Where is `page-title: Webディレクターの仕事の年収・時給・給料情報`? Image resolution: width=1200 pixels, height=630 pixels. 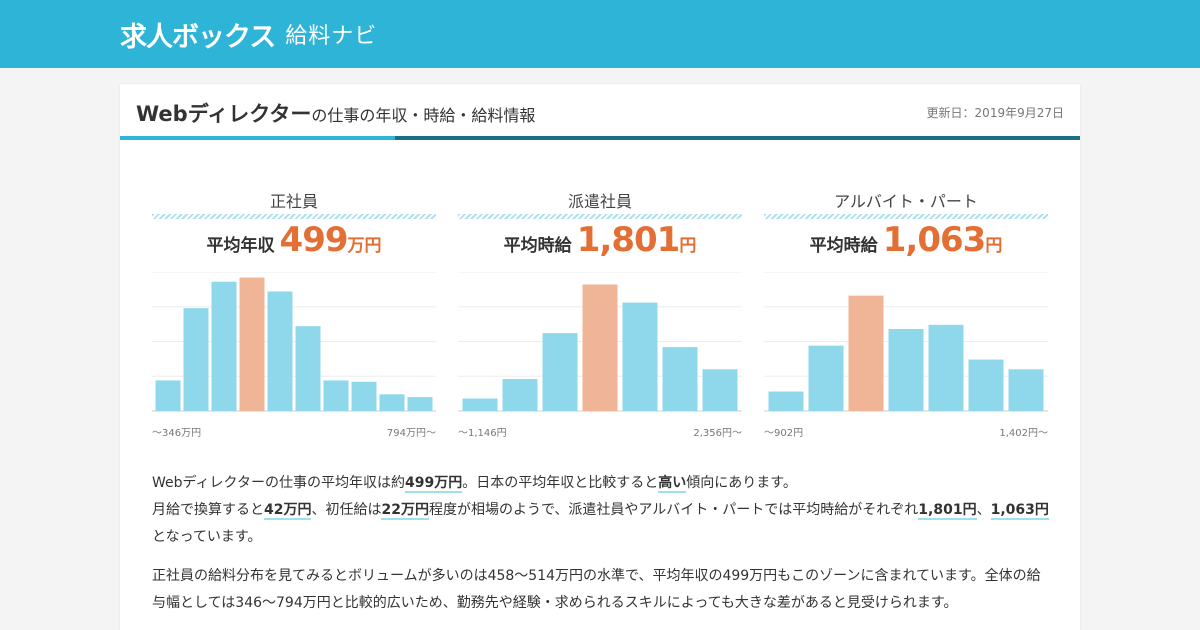
page-title: Webディレクターの仕事の年収・時給・給料情報 is located at coordinates (335, 113).